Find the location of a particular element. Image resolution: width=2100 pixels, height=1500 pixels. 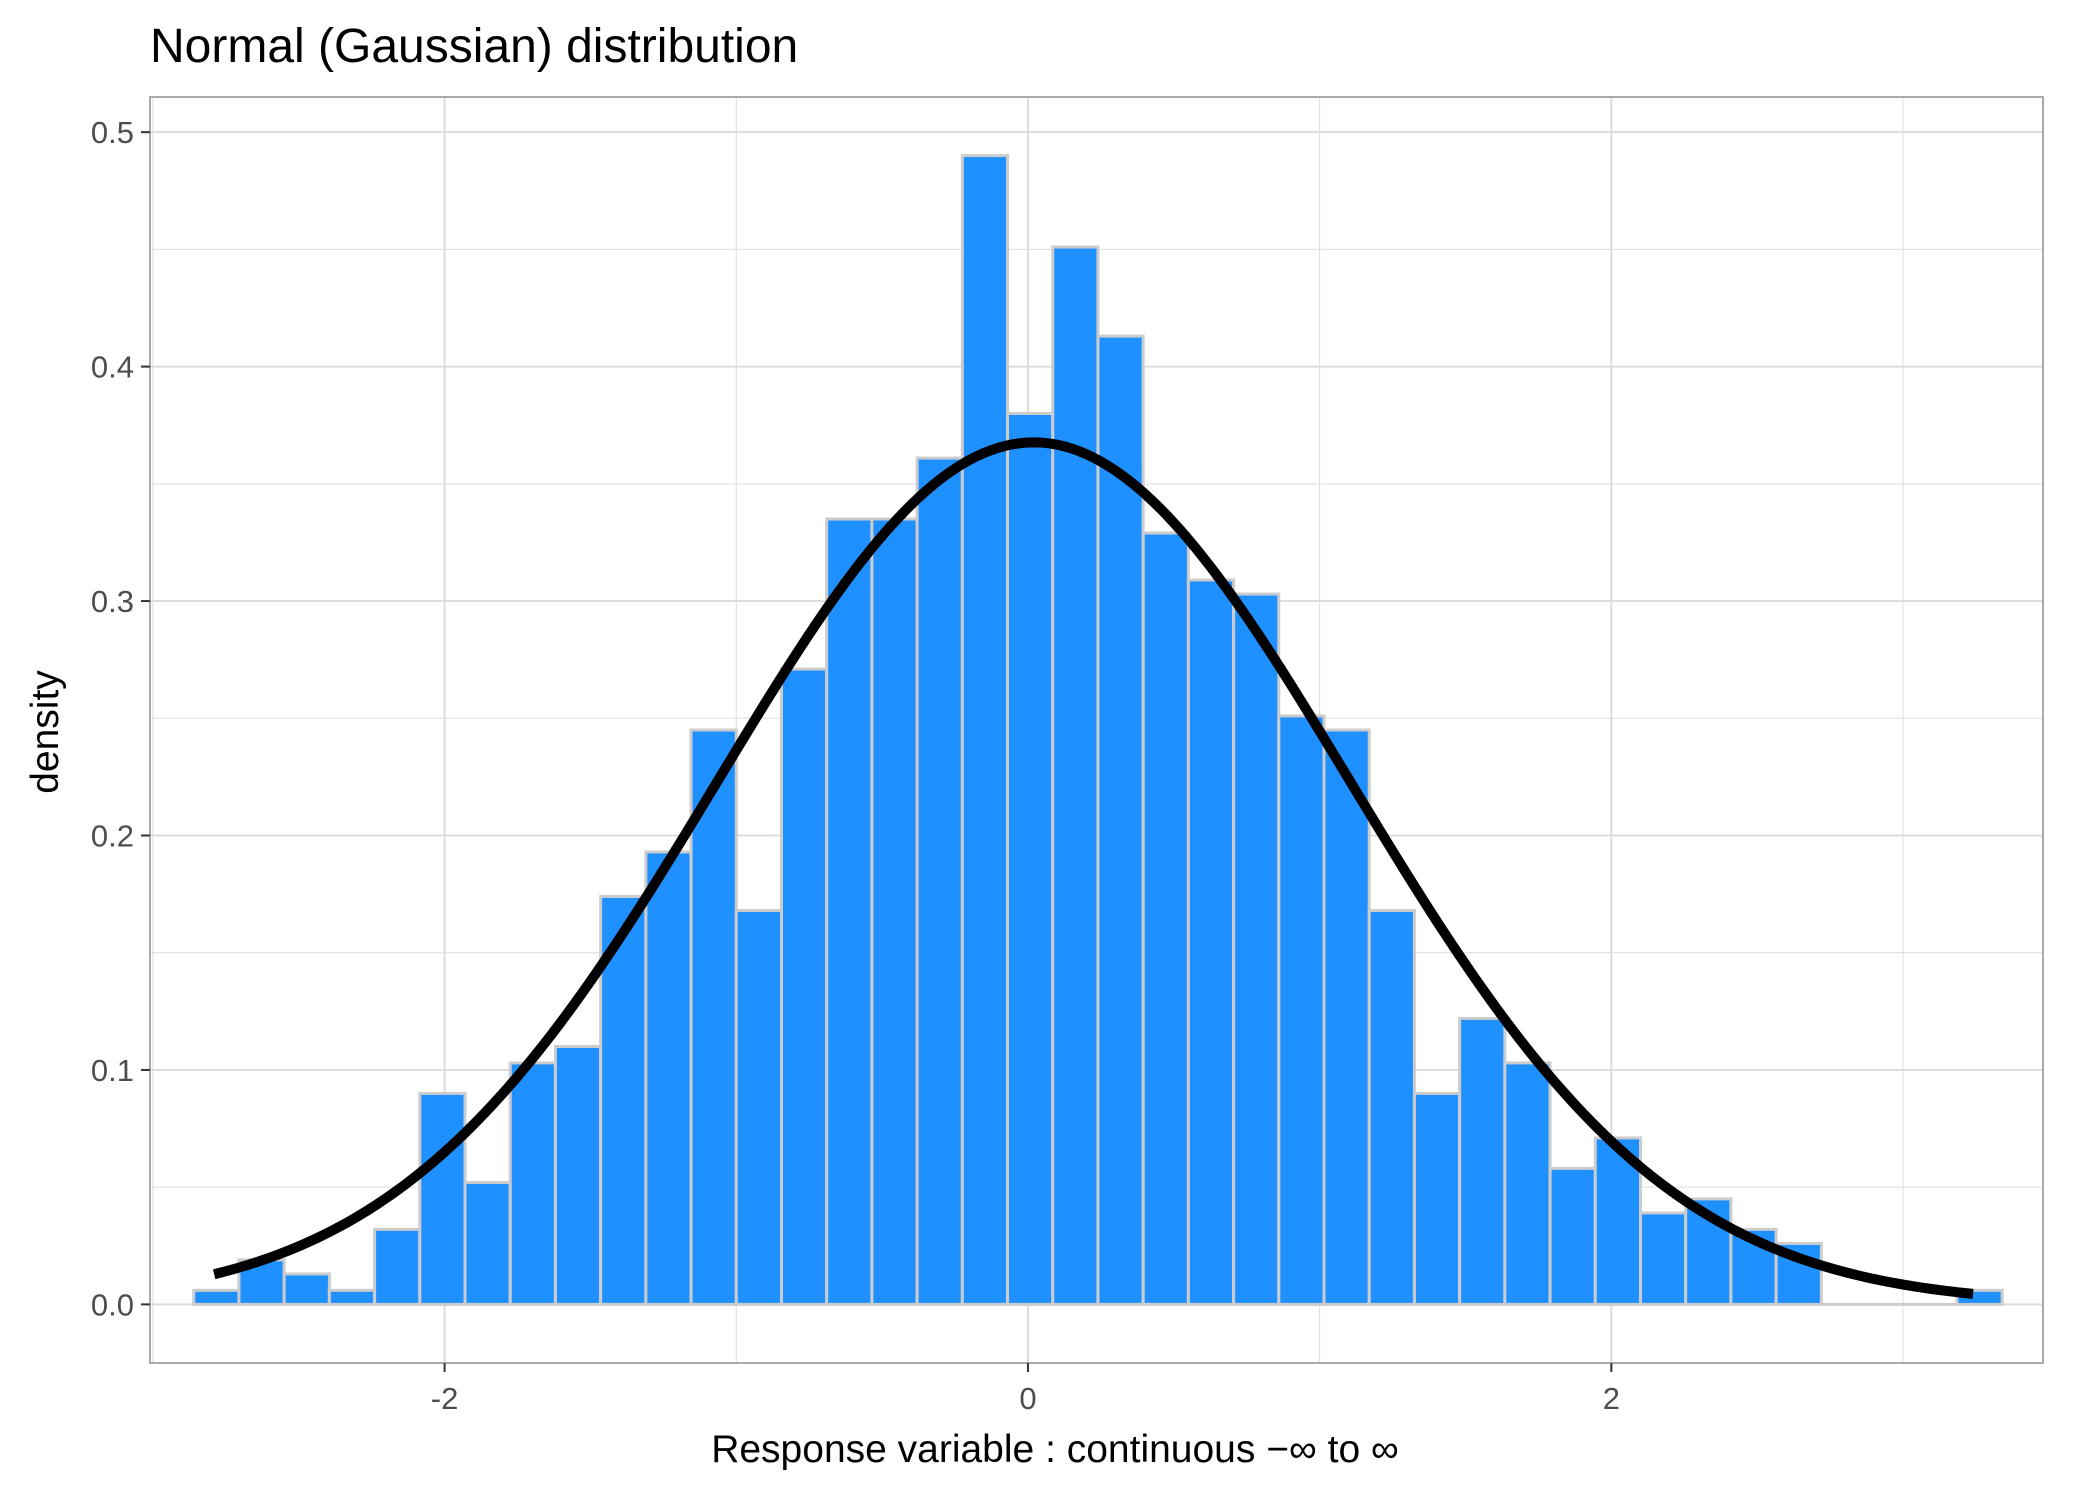

y-tick-label: 0.2 is located at coordinates (112, 836).